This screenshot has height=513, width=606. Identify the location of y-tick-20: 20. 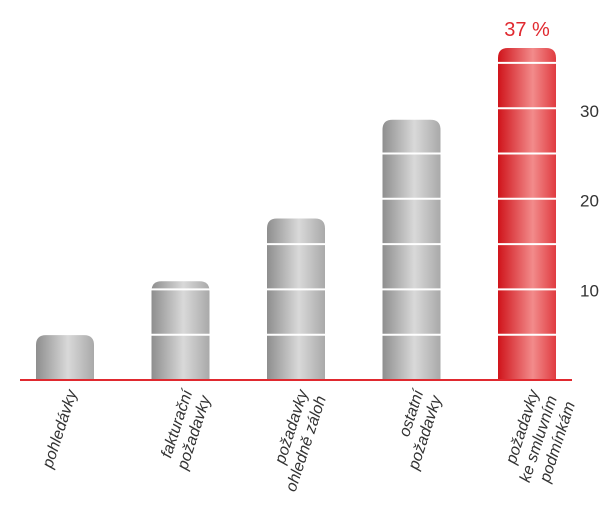
(589, 201).